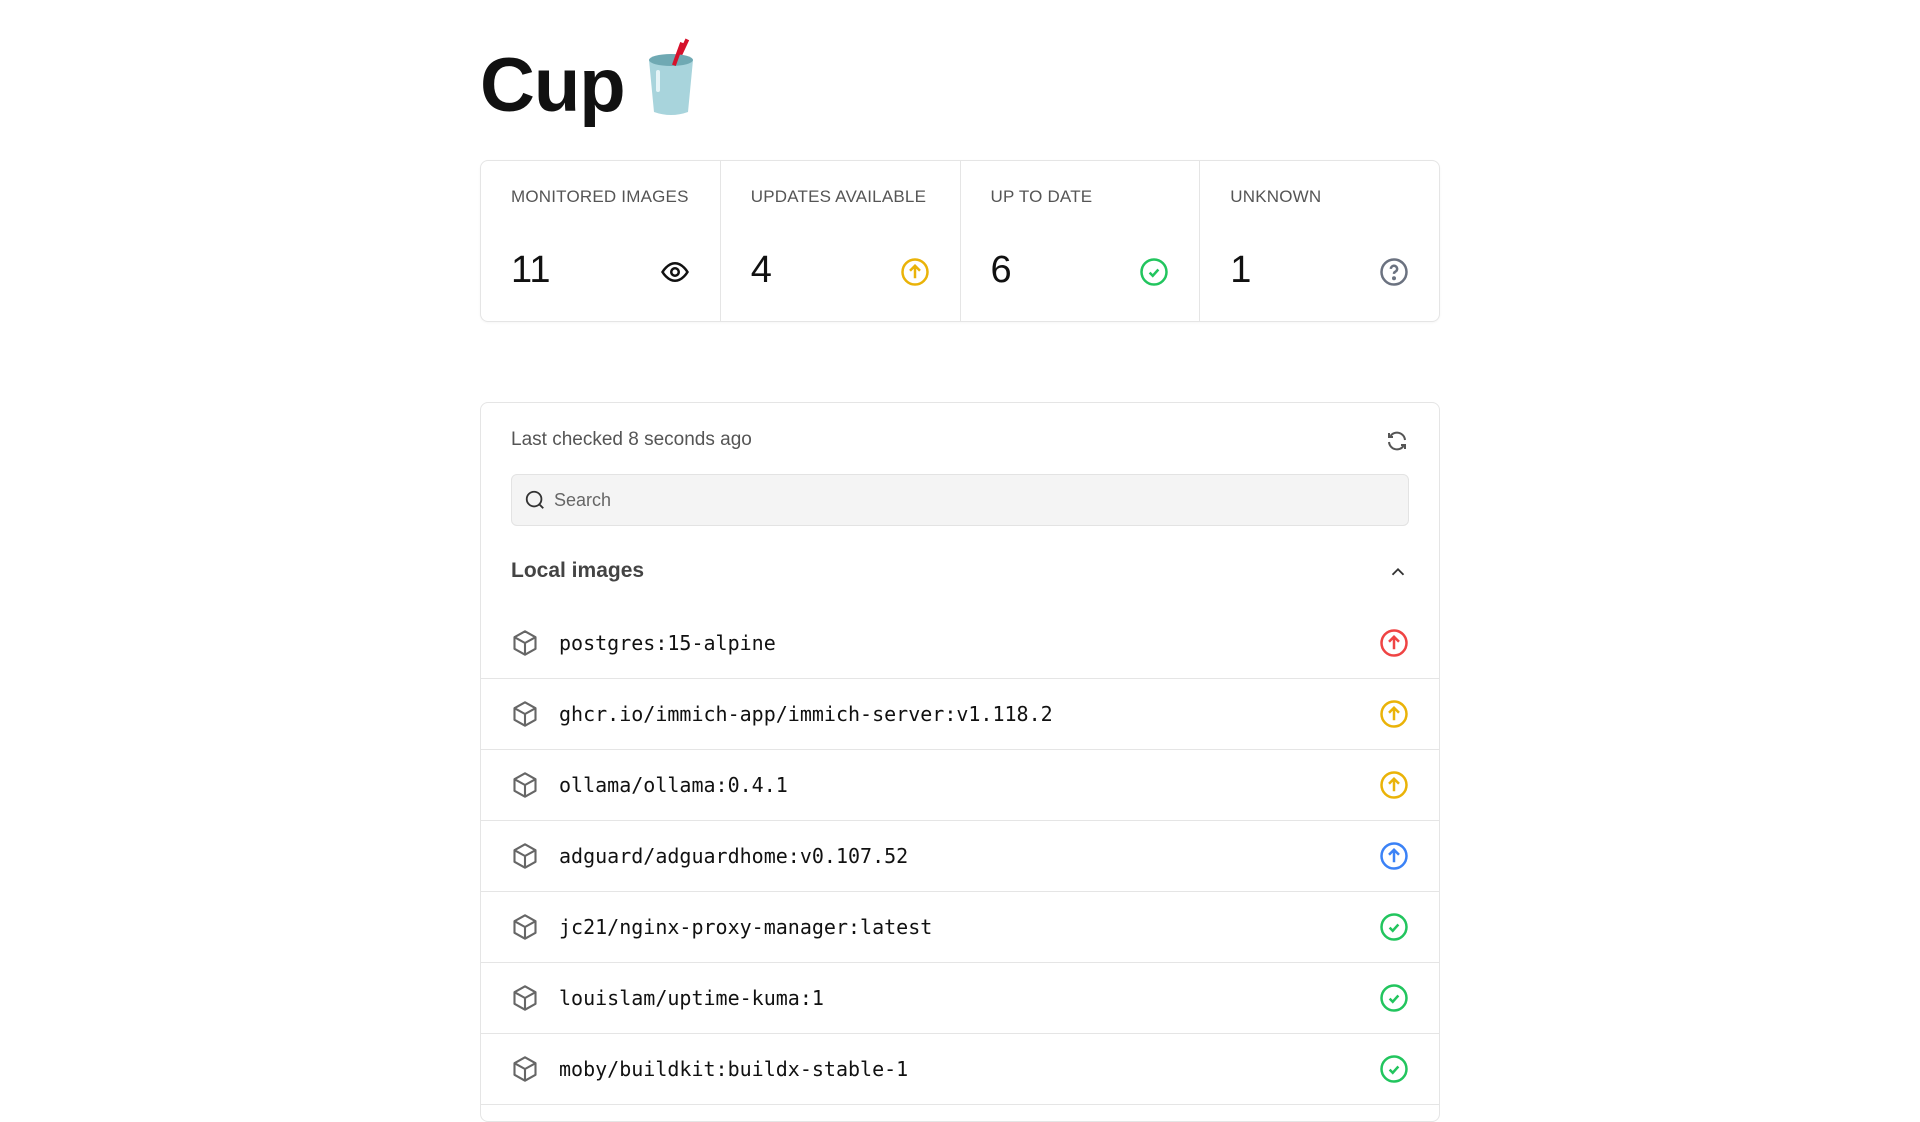 This screenshot has height=1122, width=1920. Describe the element at coordinates (960, 785) in the screenshot. I see `image-row: ollama/ollama:0.4.1` at that location.